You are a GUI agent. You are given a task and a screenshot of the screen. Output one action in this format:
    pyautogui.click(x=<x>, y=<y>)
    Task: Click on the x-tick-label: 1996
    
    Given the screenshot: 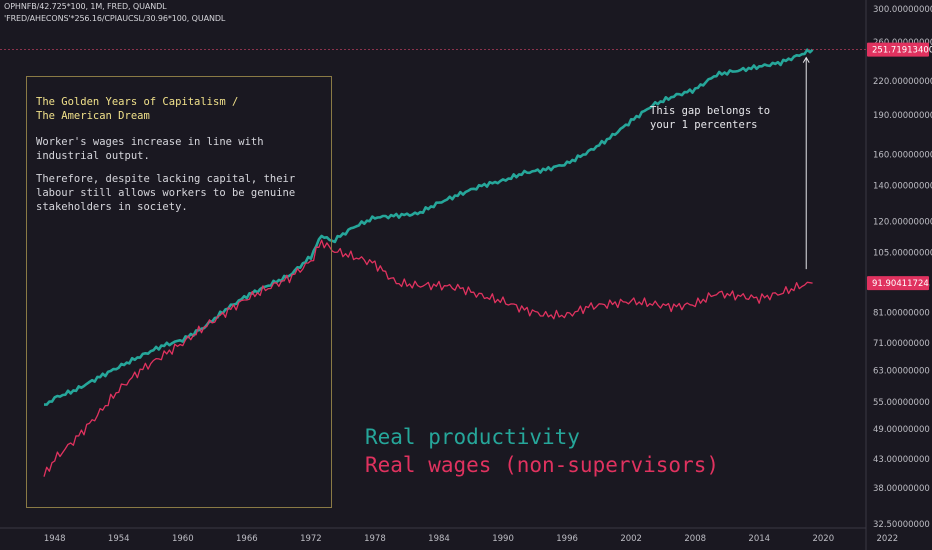 What is the action you would take?
    pyautogui.click(x=567, y=539)
    